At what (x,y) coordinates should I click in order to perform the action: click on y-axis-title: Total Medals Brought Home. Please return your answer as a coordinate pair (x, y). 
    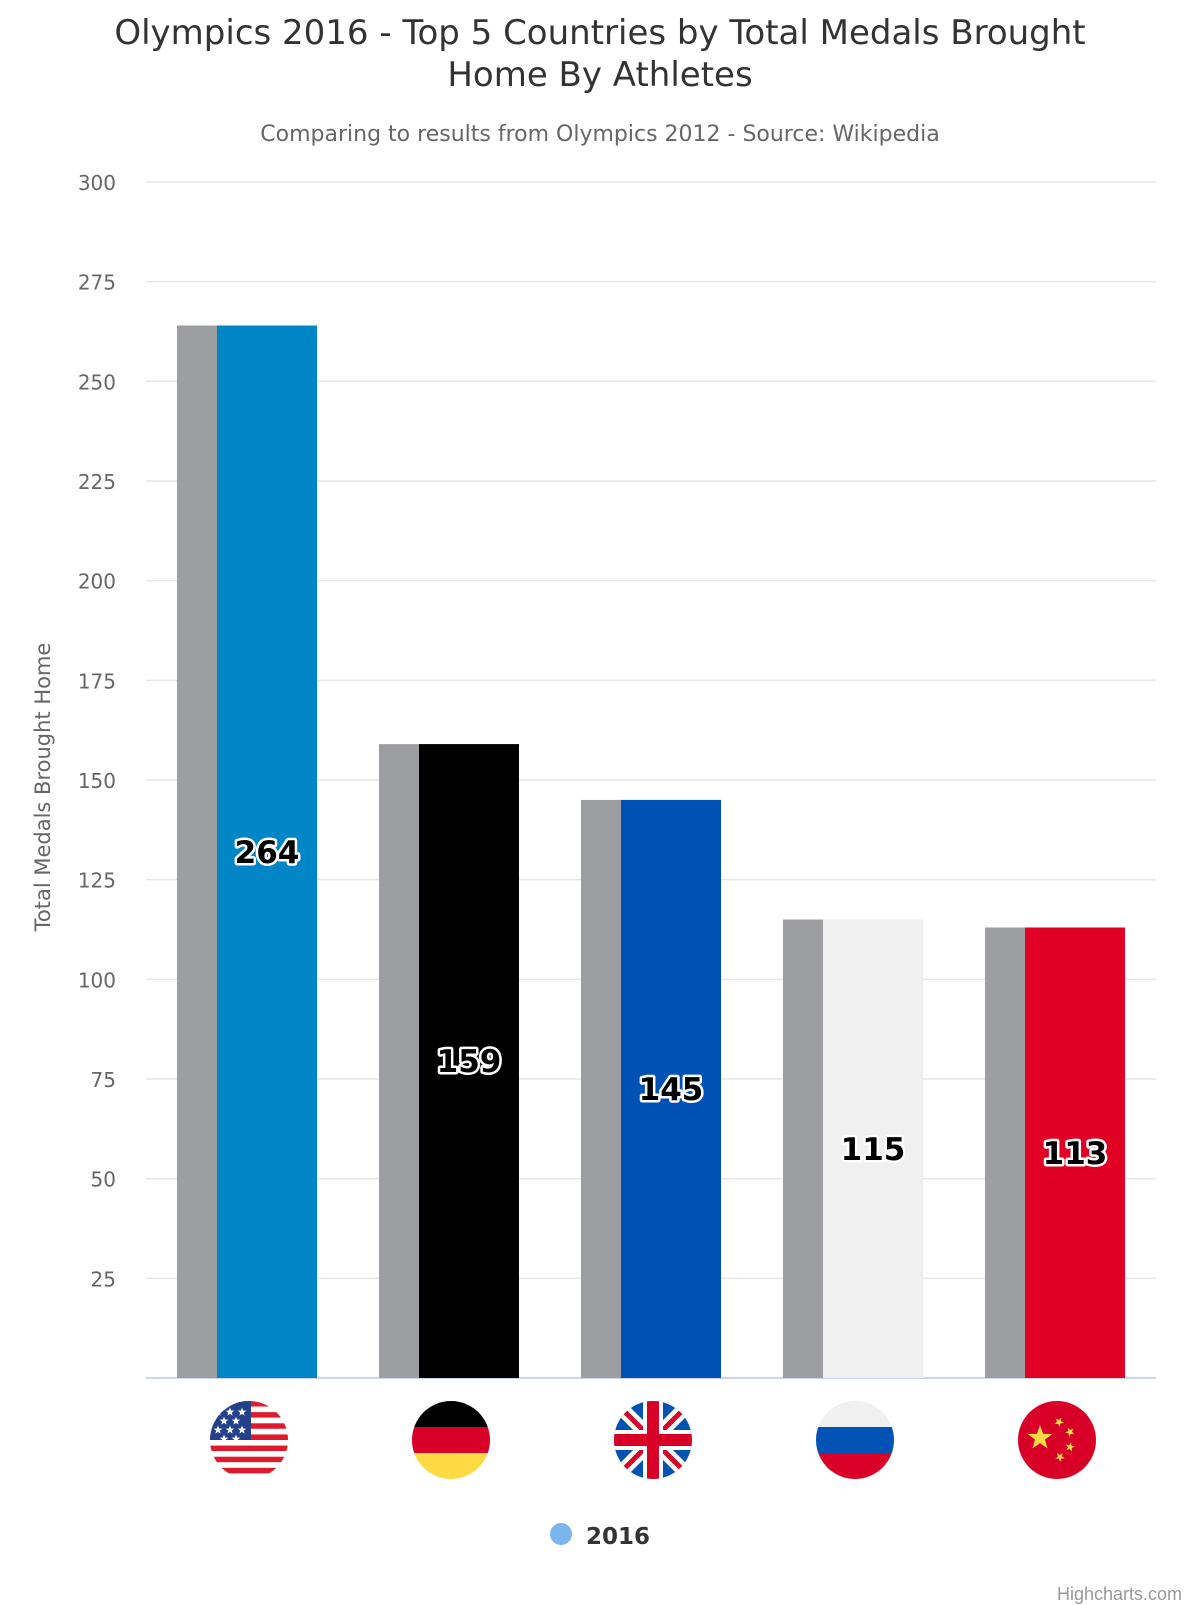
    Looking at the image, I should click on (43, 788).